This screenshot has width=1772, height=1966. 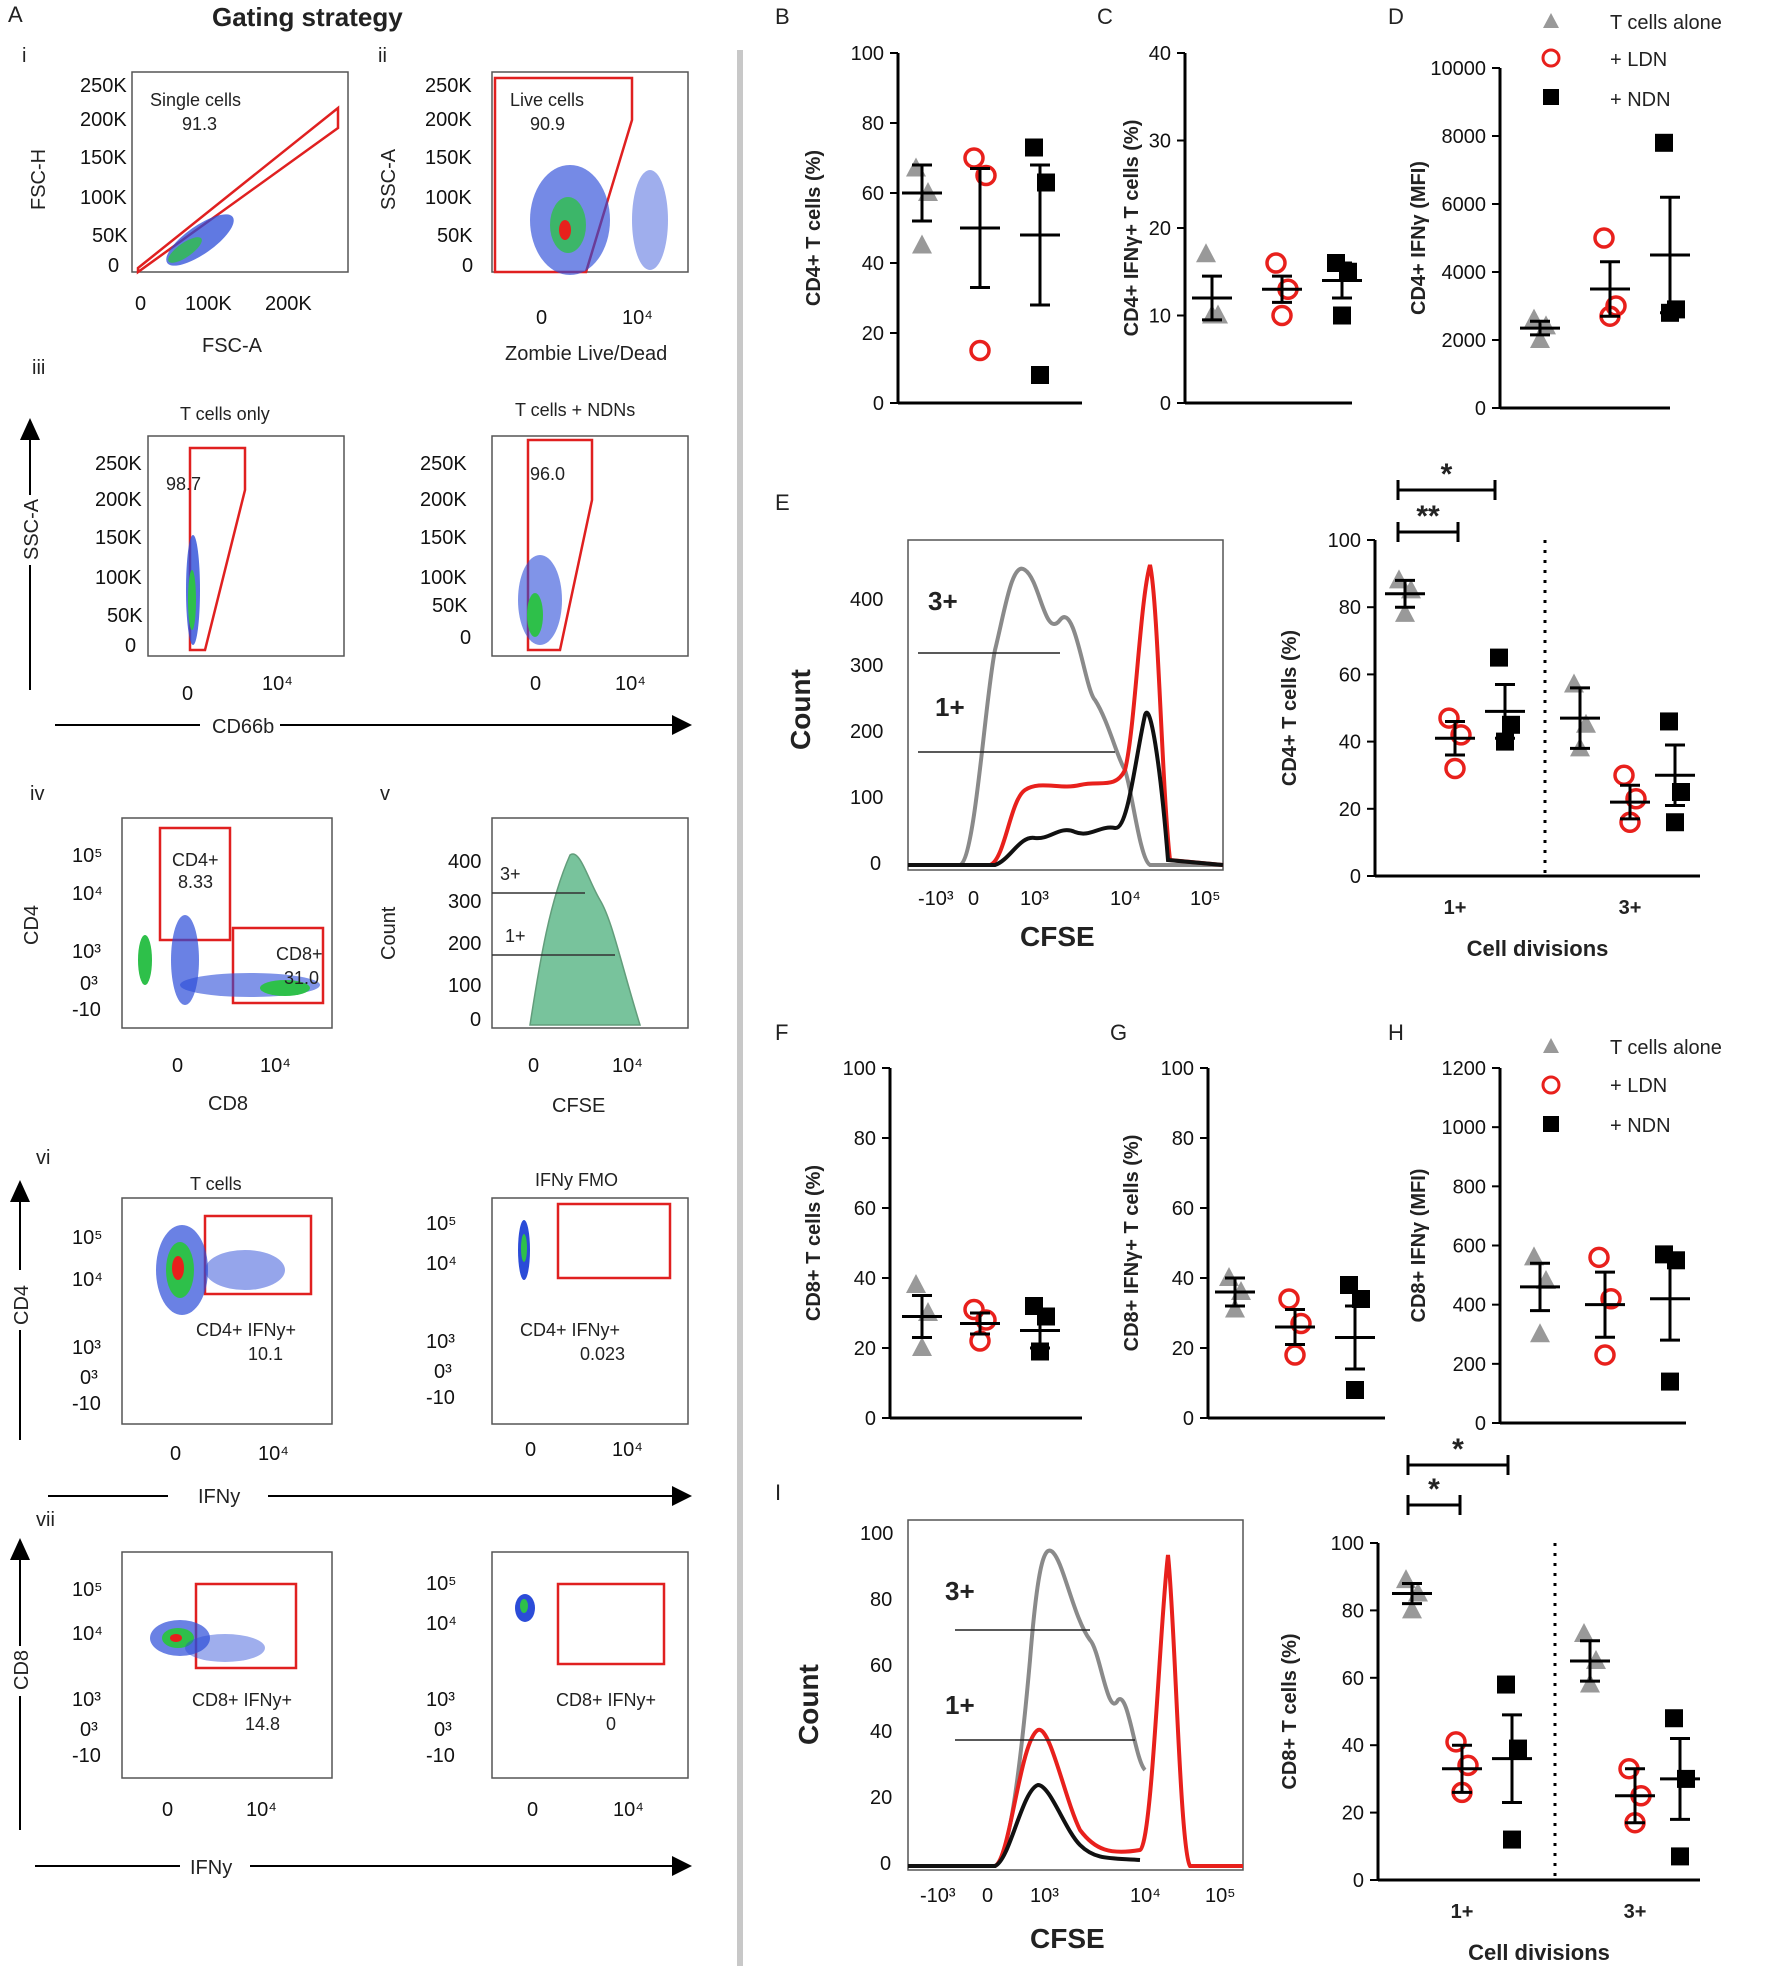 I want to click on y-label: Count, so click(x=389, y=933).